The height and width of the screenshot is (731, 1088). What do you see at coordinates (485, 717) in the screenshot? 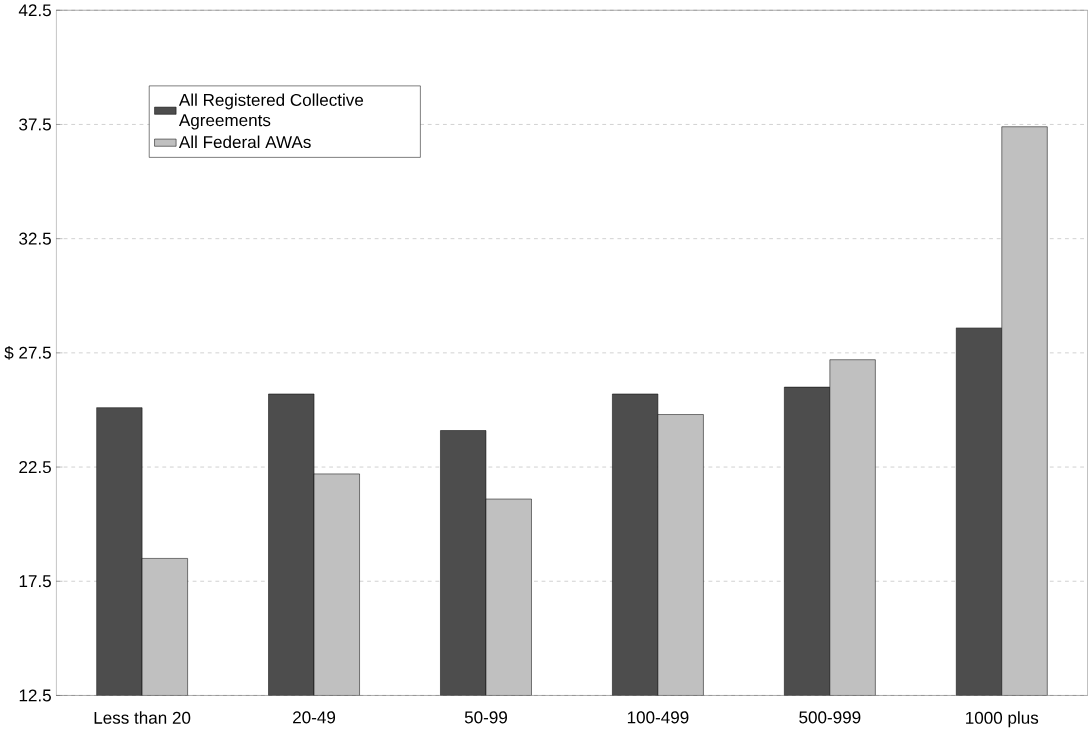
I see `x-tick-label: 50-99` at bounding box center [485, 717].